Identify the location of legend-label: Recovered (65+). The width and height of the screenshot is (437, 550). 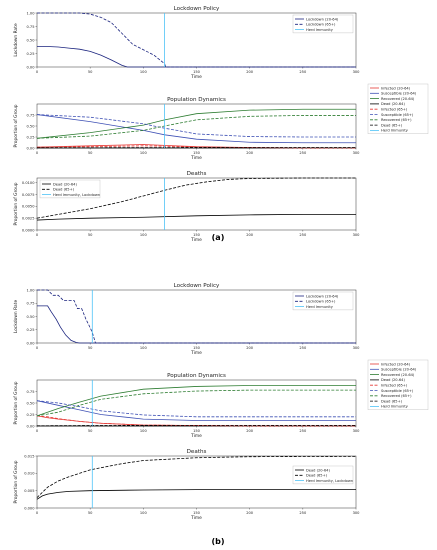
(396, 120).